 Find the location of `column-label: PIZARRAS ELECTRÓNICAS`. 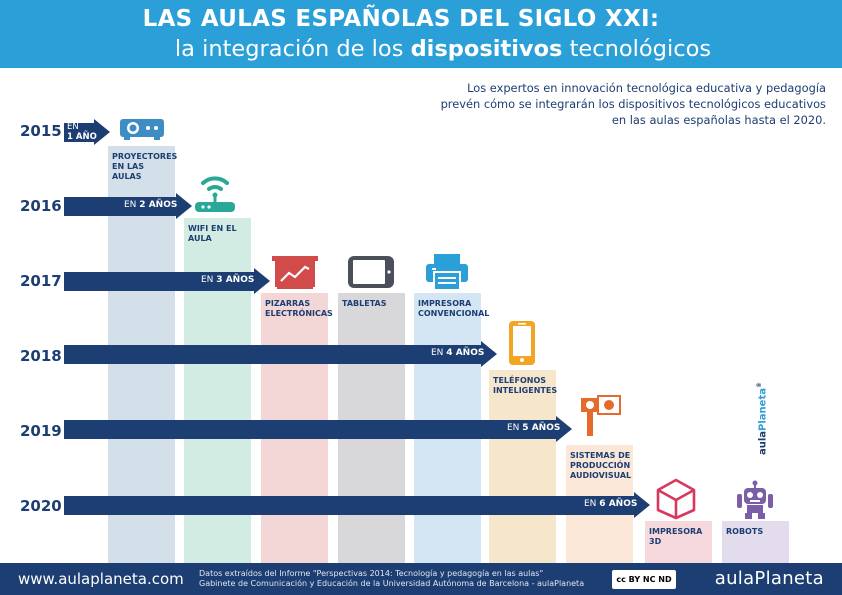

column-label: PIZARRAS ELECTRÓNICAS is located at coordinates (299, 308).